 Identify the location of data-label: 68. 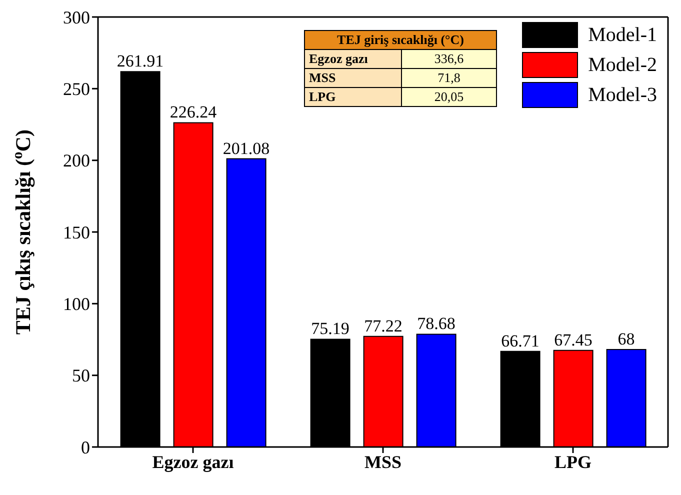
(626, 339).